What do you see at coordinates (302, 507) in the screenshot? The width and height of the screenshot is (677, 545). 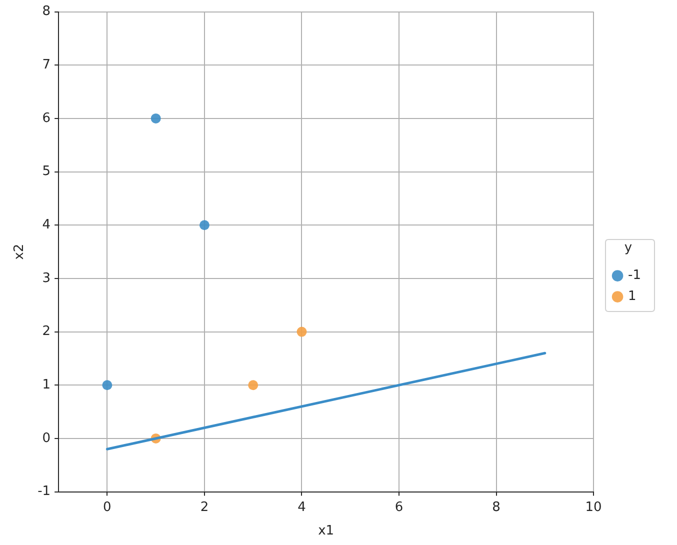 I see `x-tick-label: 4` at bounding box center [302, 507].